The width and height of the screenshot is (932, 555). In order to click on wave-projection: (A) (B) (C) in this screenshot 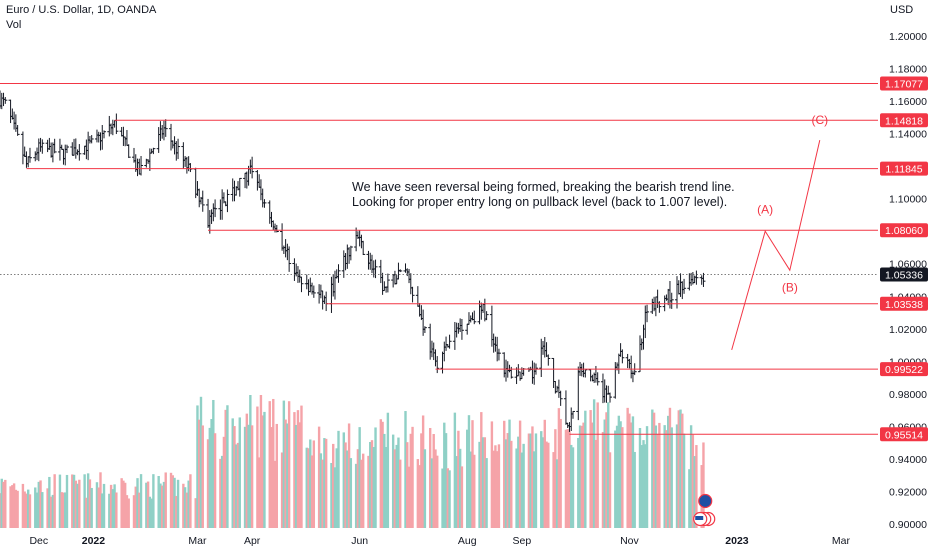, I will do `click(779, 232)`.